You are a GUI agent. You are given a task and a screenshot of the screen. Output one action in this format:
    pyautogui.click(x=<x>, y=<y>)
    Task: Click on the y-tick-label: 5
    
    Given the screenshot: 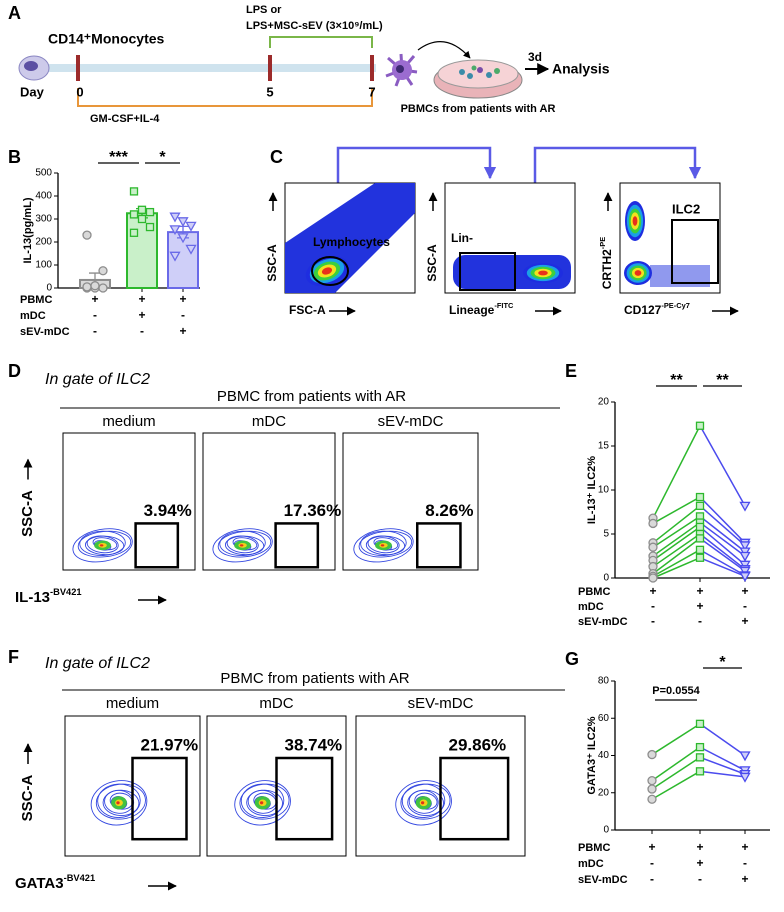 What is the action you would take?
    pyautogui.click(x=606, y=534)
    